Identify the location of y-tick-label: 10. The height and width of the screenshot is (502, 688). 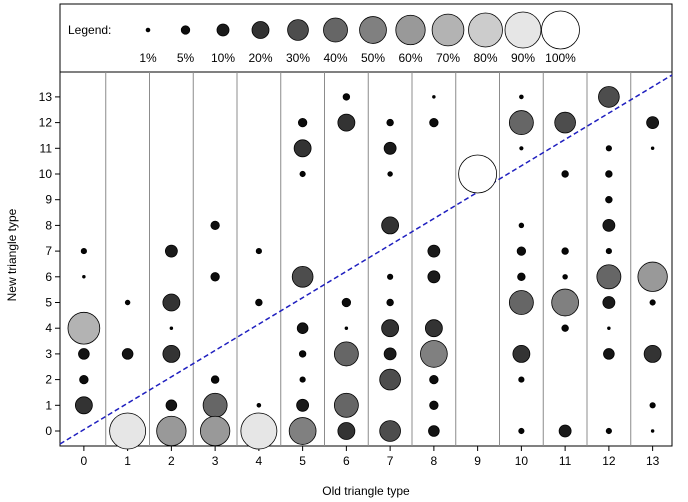
(46, 174).